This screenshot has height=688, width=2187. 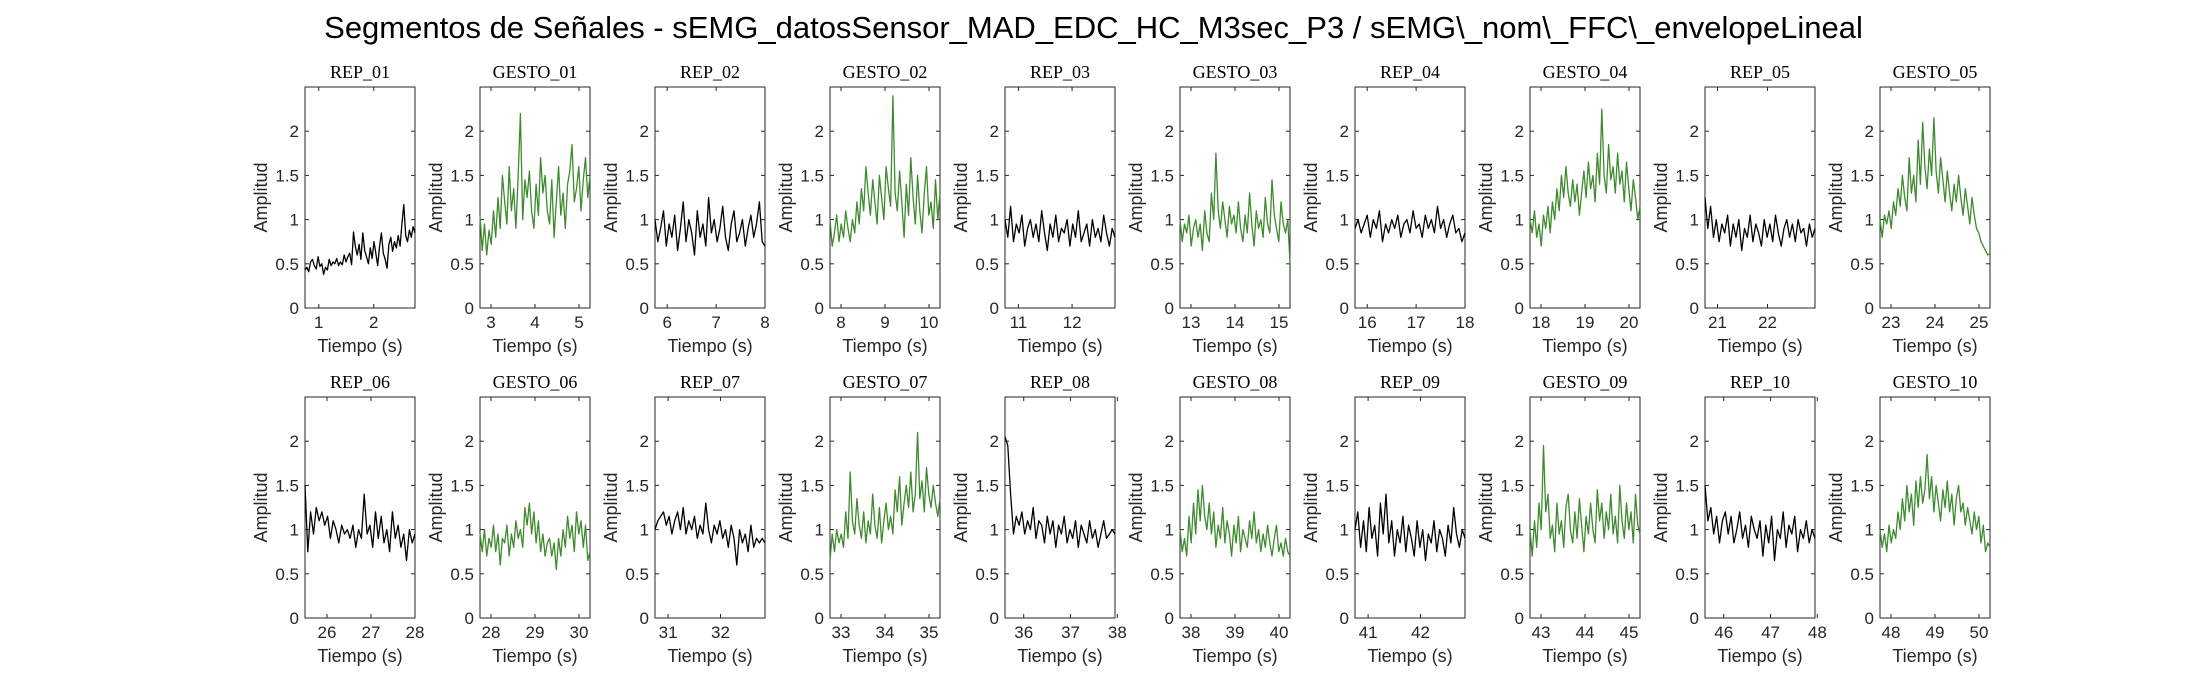 I want to click on x-tick-label: 36, so click(x=1023, y=632).